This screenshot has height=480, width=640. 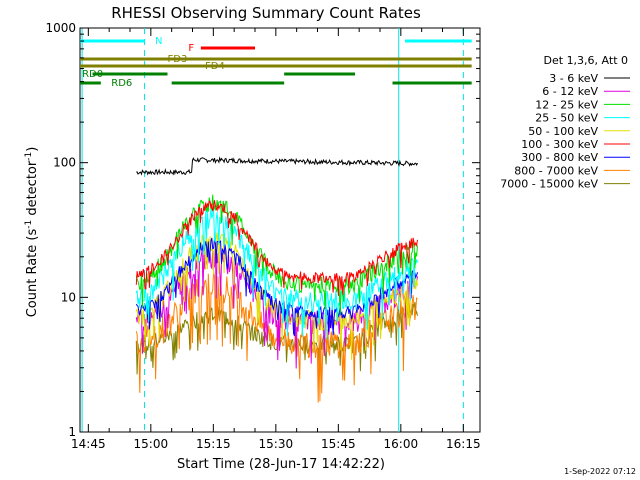 What do you see at coordinates (151, 444) in the screenshot?
I see `x-tick-label-1: 15:00` at bounding box center [151, 444].